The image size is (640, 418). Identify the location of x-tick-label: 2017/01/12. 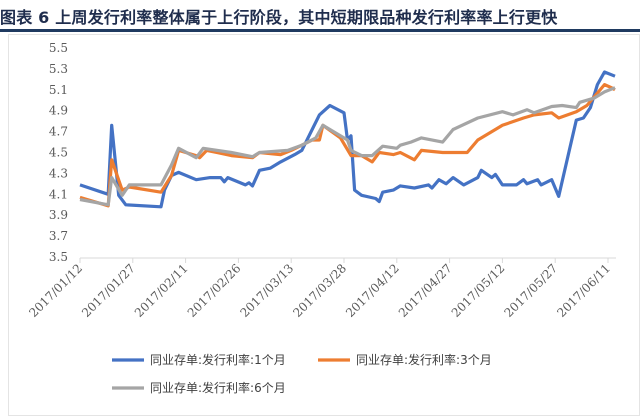
(55, 290).